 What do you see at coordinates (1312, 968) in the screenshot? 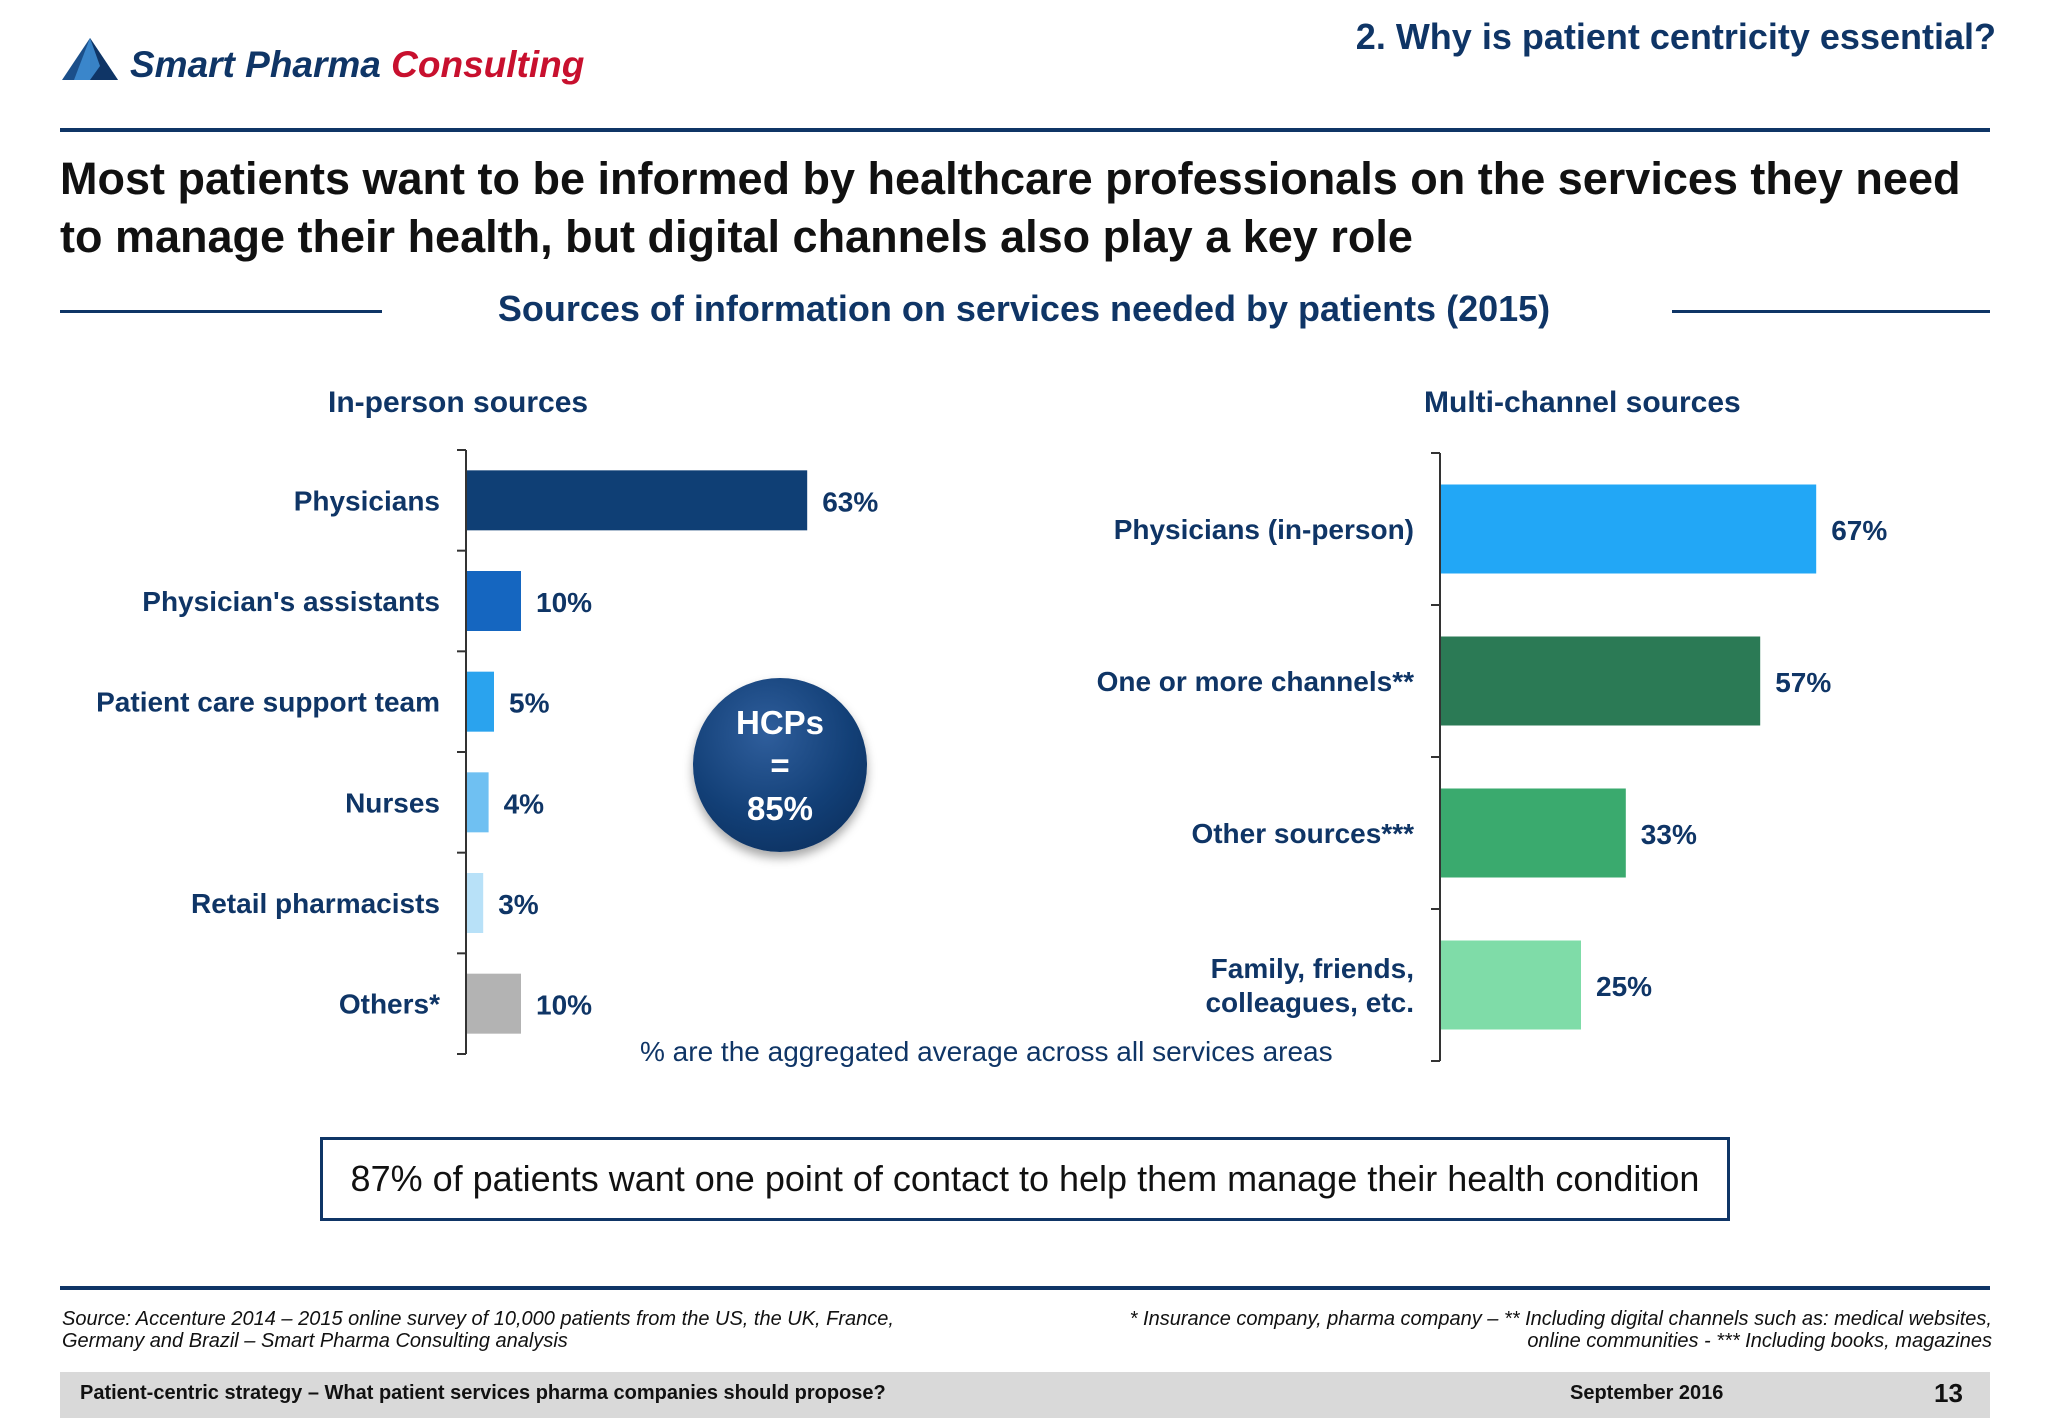
I see `category-label-1-3-0: Family, friends,` at bounding box center [1312, 968].